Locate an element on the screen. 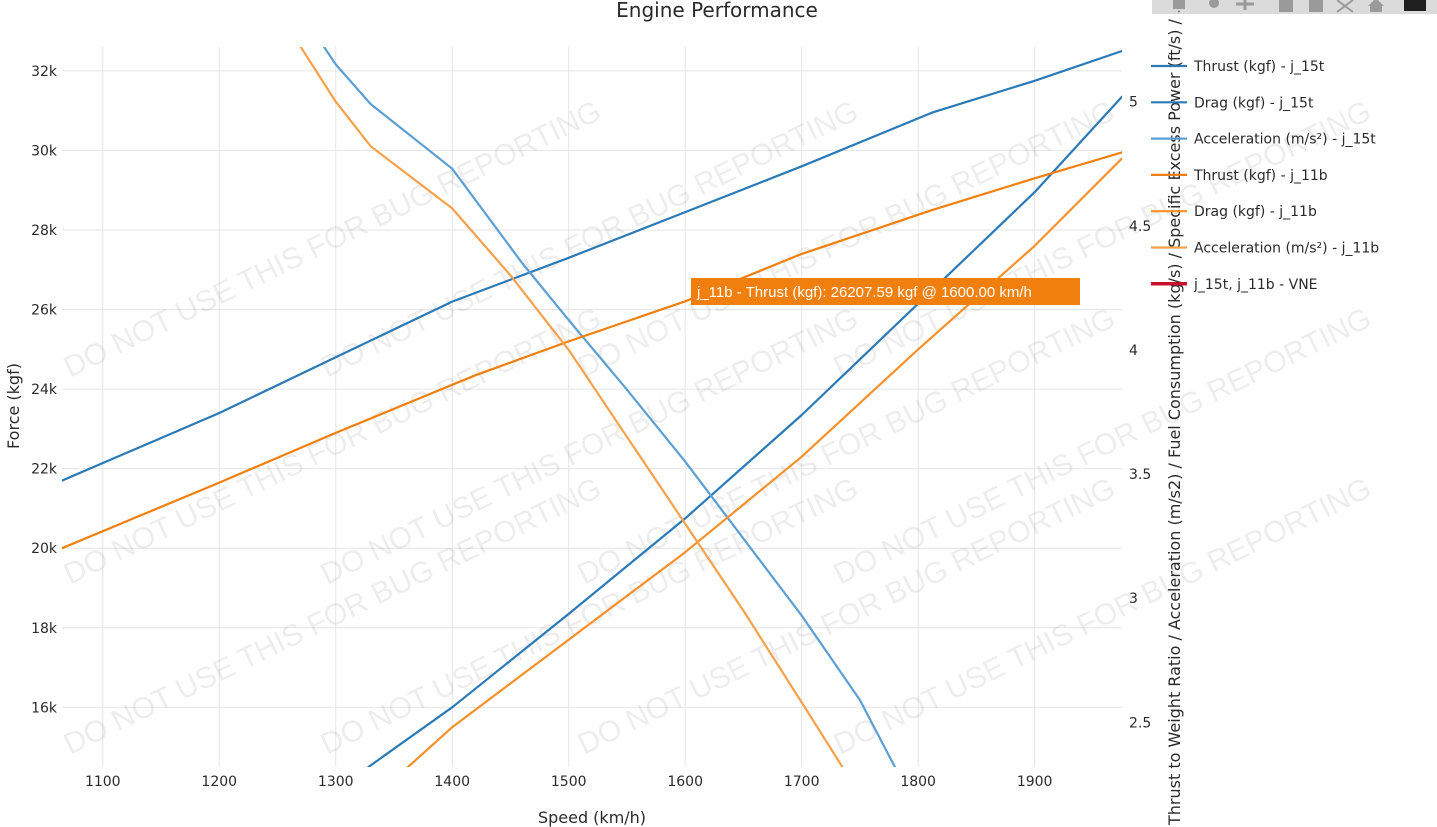 The width and height of the screenshot is (1437, 827). modebar-pan-icon is located at coordinates (1245, 5).